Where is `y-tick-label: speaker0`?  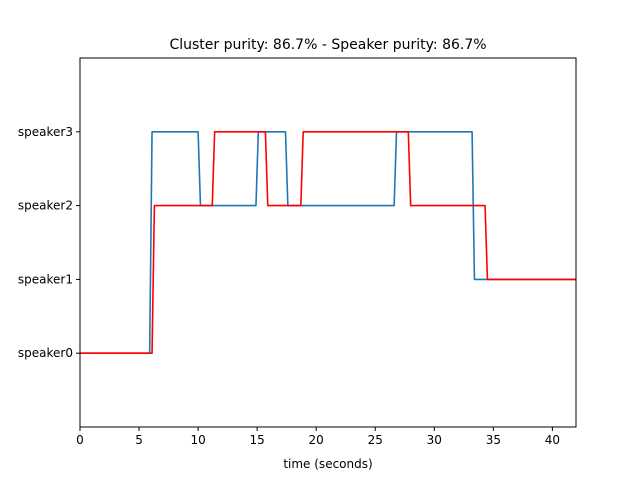
y-tick-label: speaker0 is located at coordinates (45, 353).